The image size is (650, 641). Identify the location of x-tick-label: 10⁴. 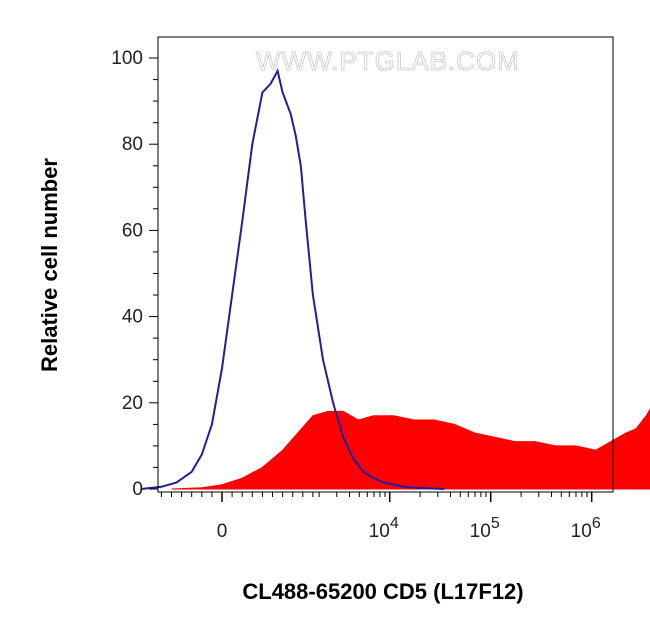
(384, 528).